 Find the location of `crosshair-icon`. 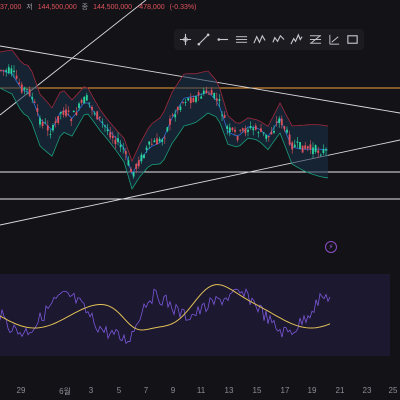

crosshair-icon is located at coordinates (185, 40).